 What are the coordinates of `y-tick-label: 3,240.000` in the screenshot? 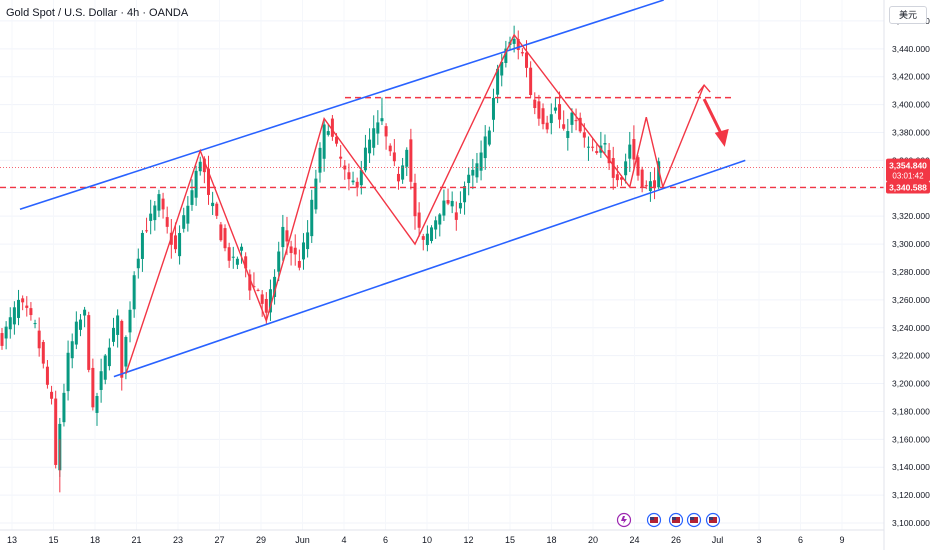 It's located at (911, 328).